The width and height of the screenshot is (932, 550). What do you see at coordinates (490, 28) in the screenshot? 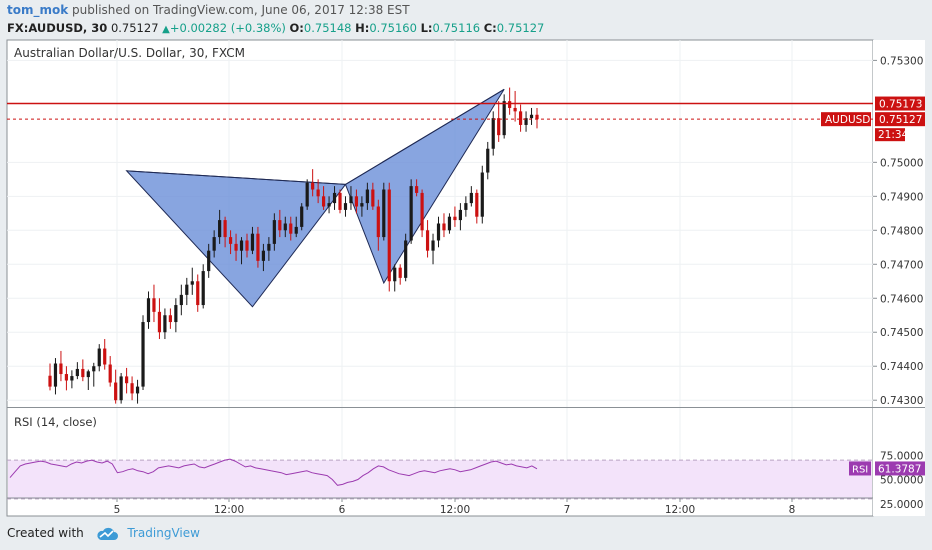
I see `close-label: C:` at bounding box center [490, 28].